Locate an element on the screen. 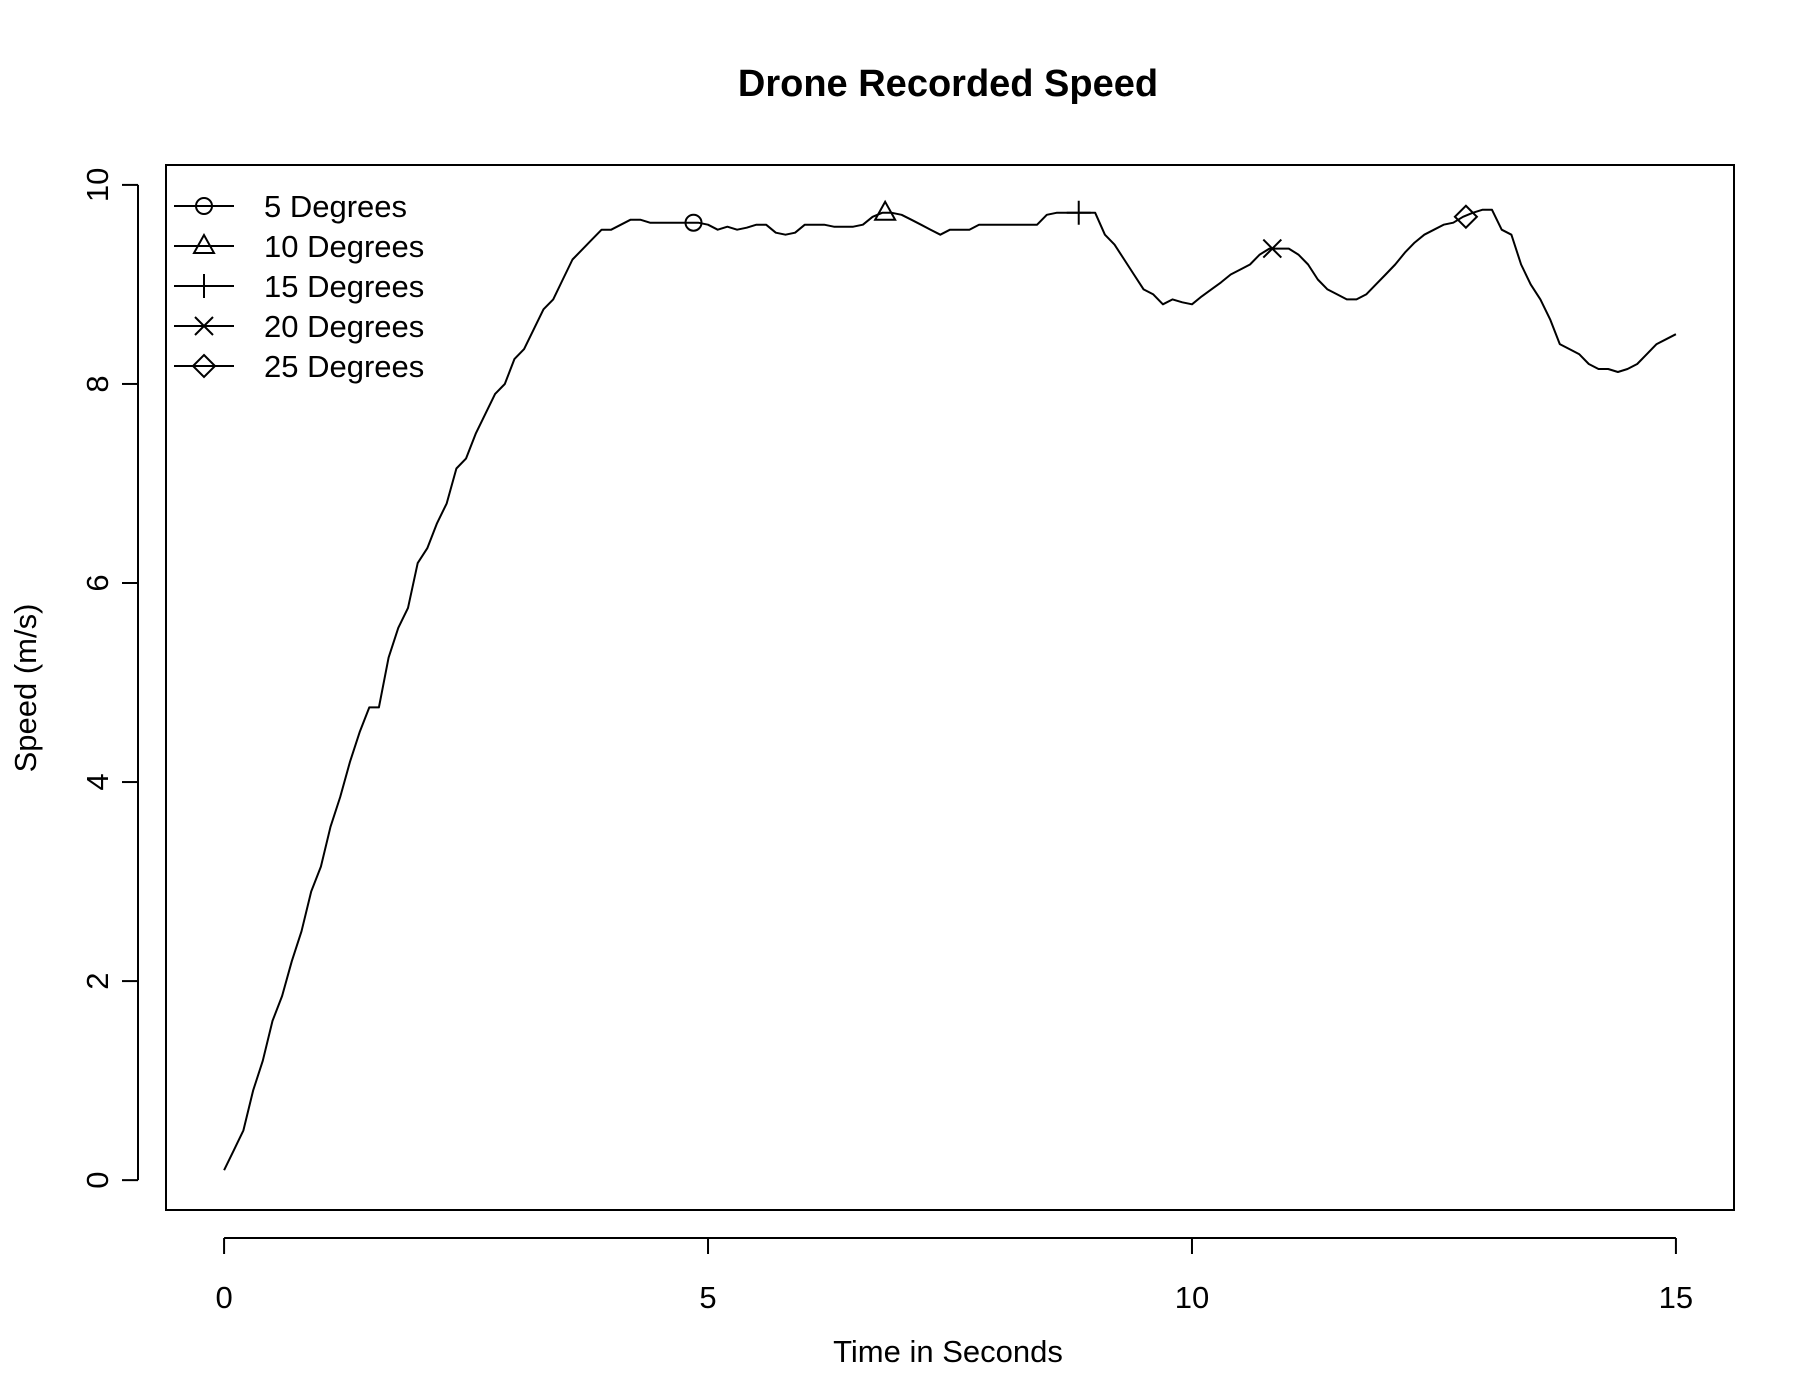  x-tick-label: 0 is located at coordinates (223, 1297).